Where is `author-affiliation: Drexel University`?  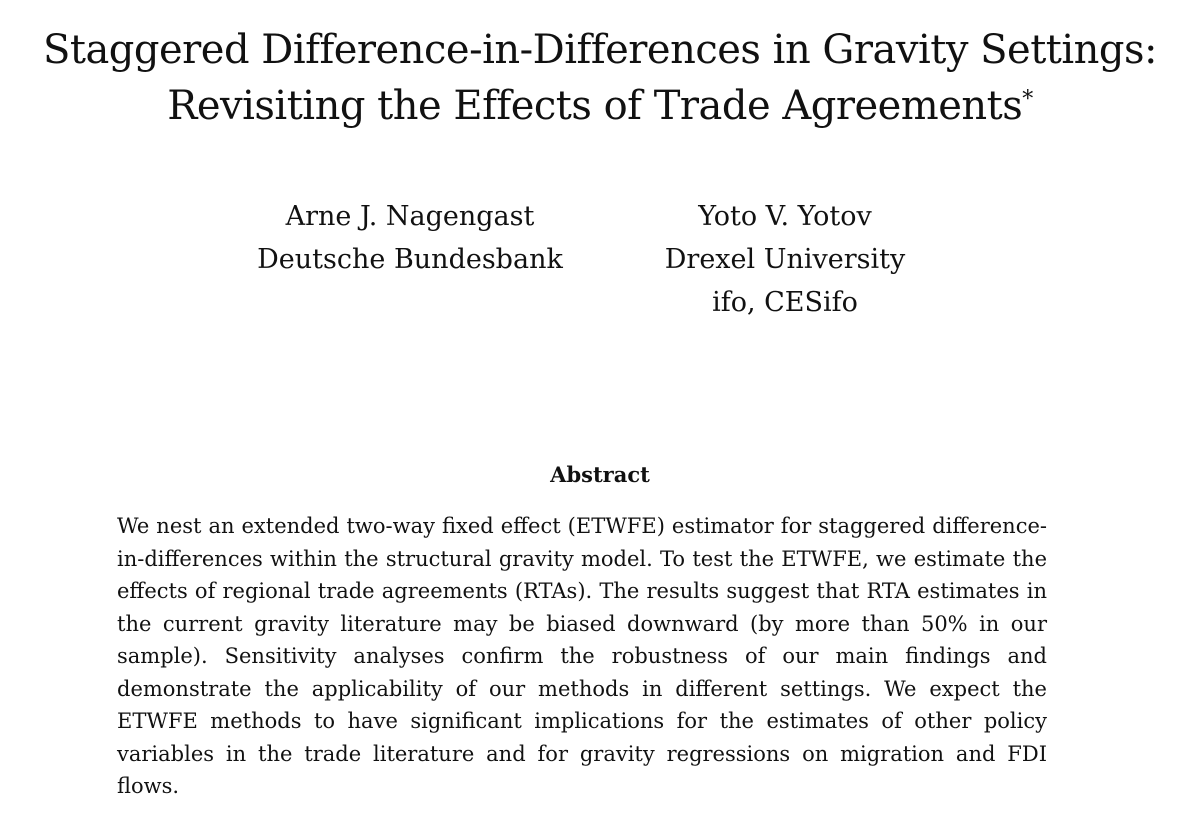 author-affiliation: Drexel University is located at coordinates (785, 259).